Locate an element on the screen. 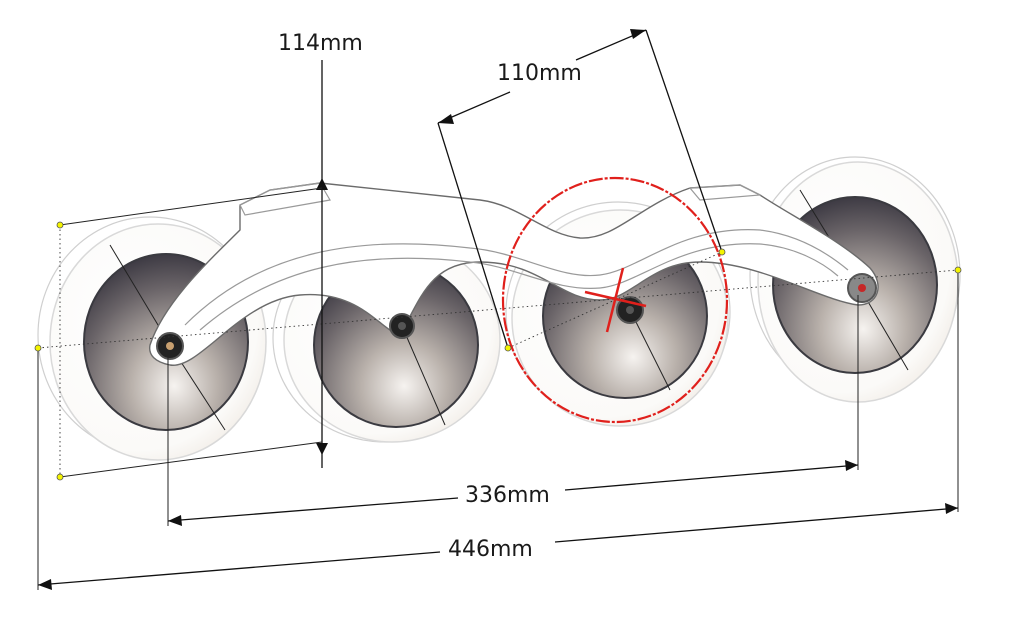 The height and width of the screenshot is (617, 1009). dimension-110: 110mm is located at coordinates (581, 190).